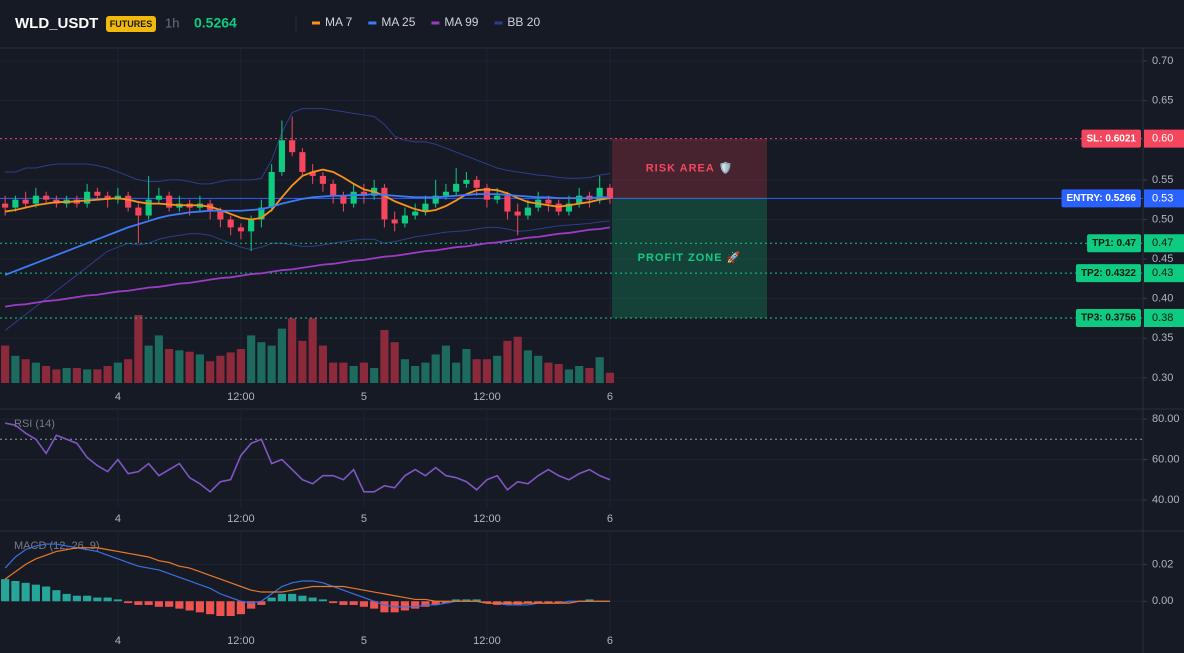 The width and height of the screenshot is (1184, 653). I want to click on zone-label: RISK AREA 🛡️, so click(689, 167).